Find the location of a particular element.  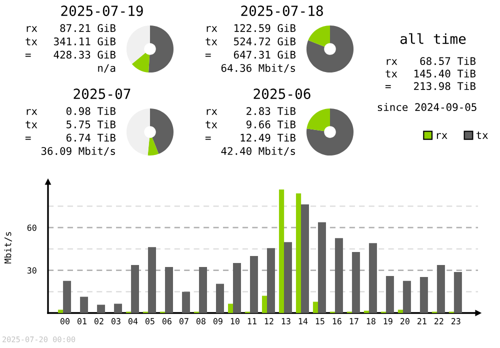

x-tick-label: 22 is located at coordinates (439, 321).